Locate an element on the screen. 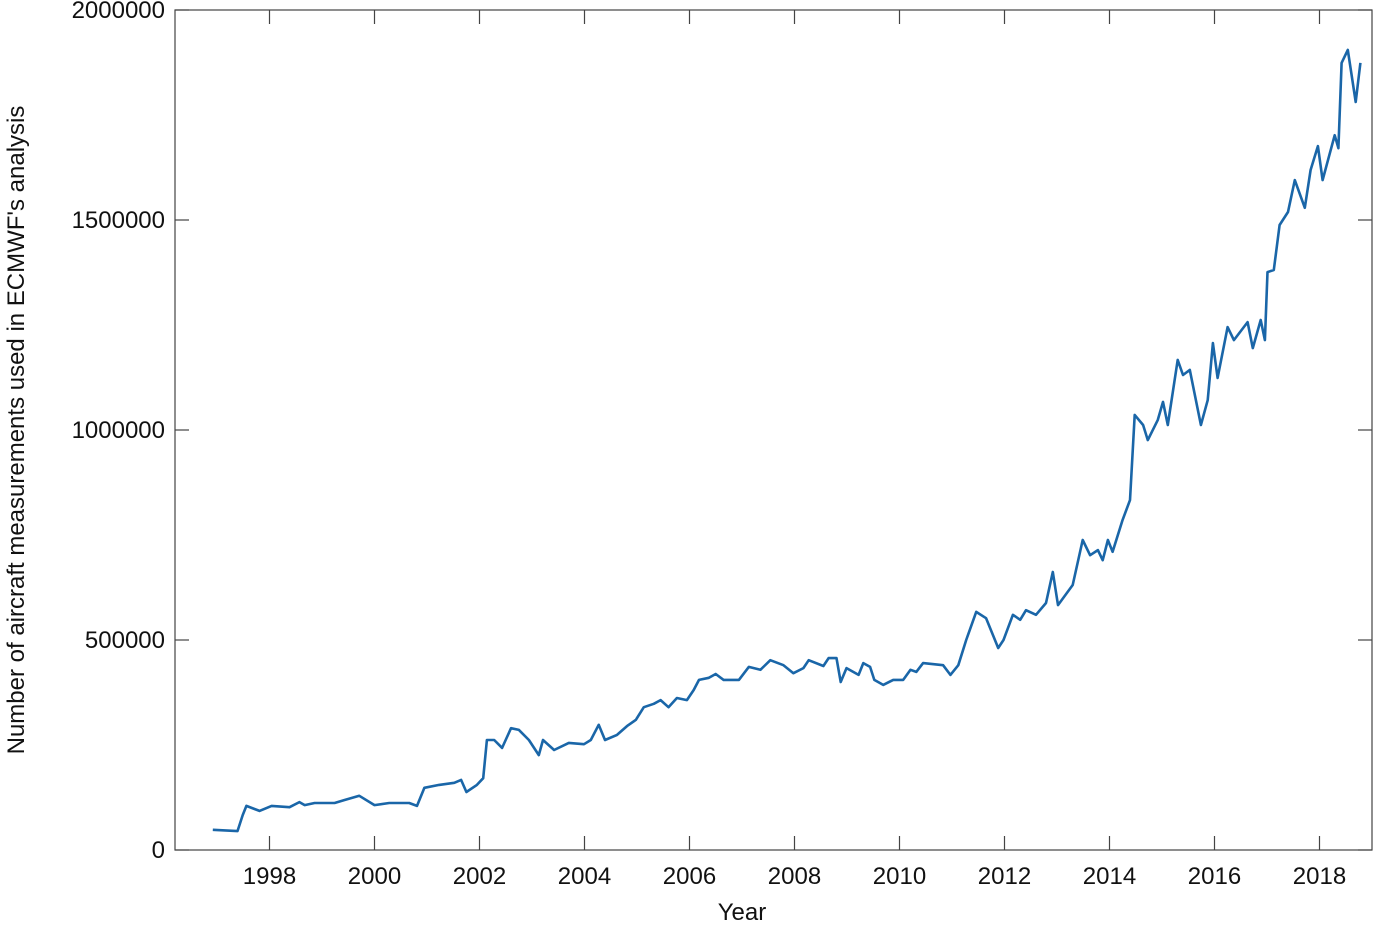  y-tick-label: 1000000 is located at coordinates (118, 430).